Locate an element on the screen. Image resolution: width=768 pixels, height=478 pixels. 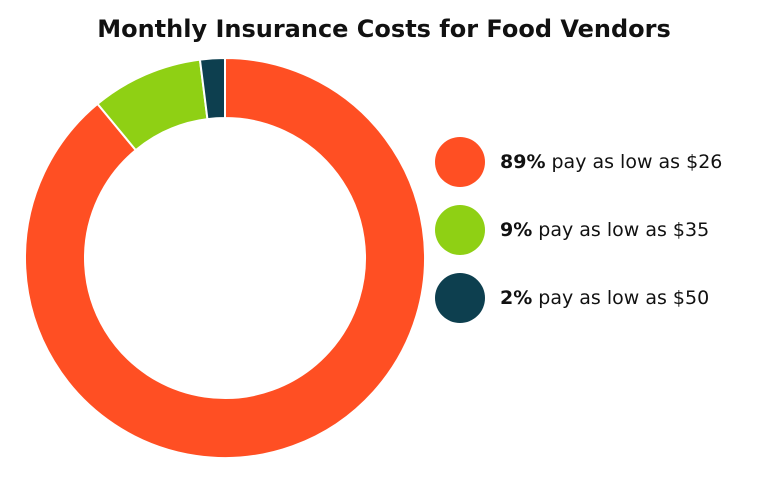
legend-value: 9% is located at coordinates (516, 230).